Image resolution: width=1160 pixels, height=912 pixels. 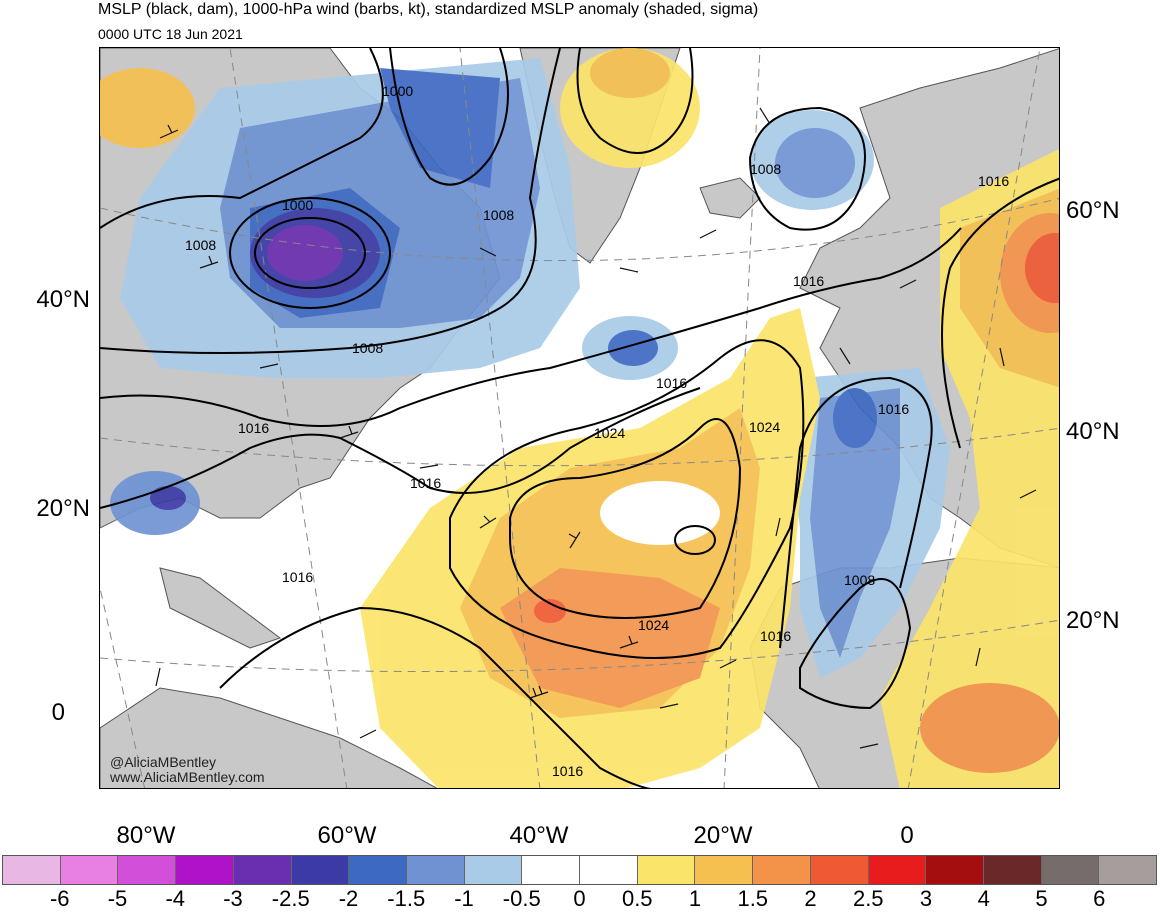 I want to click on colorbar-label: 2.5, so click(x=868, y=898).